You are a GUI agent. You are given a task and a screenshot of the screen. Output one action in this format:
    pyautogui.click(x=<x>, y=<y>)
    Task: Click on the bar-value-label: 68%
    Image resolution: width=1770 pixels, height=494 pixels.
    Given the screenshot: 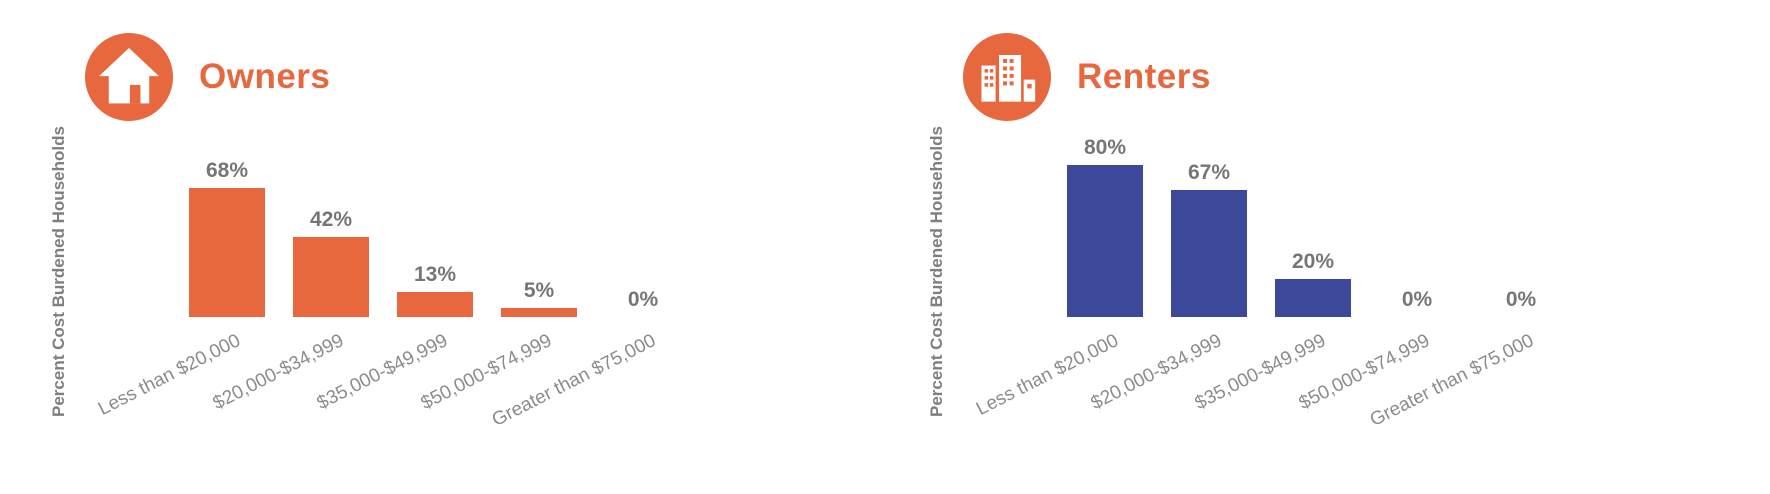 What is the action you would take?
    pyautogui.click(x=227, y=170)
    